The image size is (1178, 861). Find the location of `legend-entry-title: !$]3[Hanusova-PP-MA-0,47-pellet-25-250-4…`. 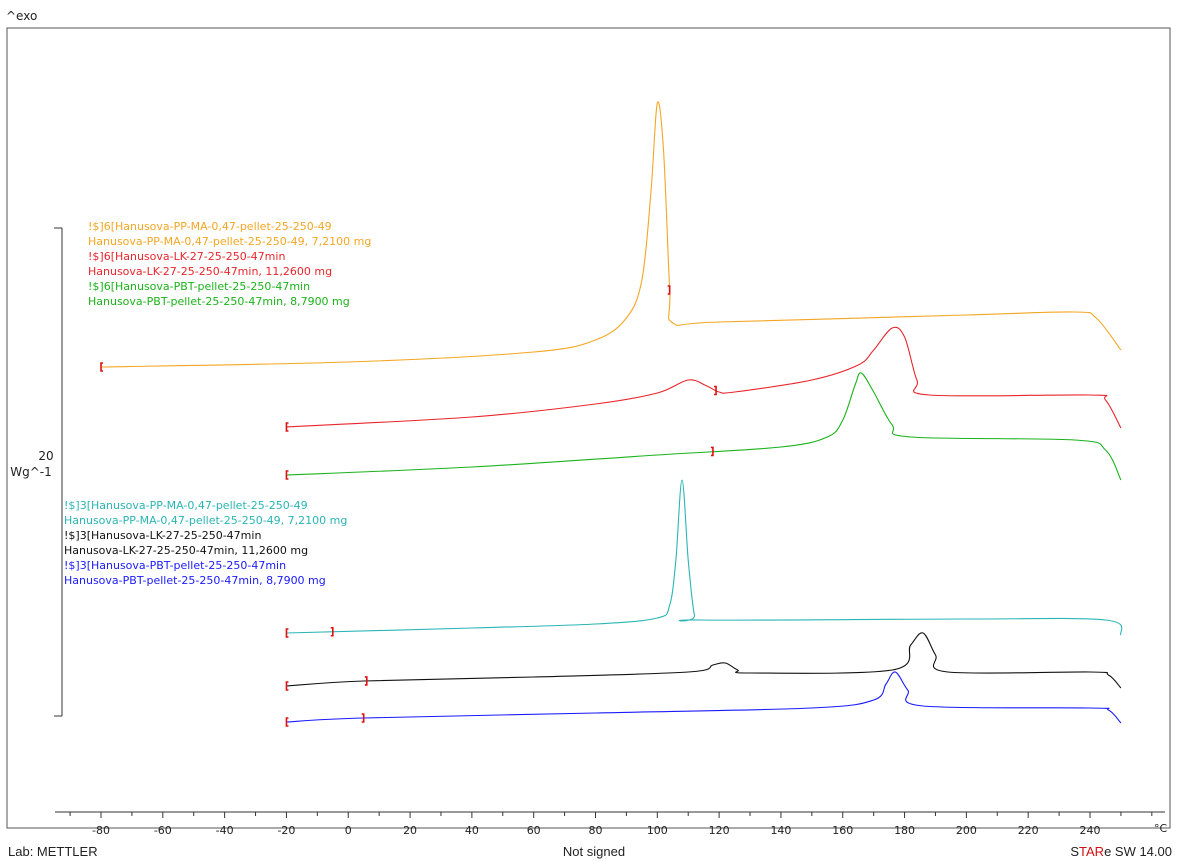

legend-entry-title: !$]3[Hanusova-PP-MA-0,47-pellet-25-250-4… is located at coordinates (186, 505).